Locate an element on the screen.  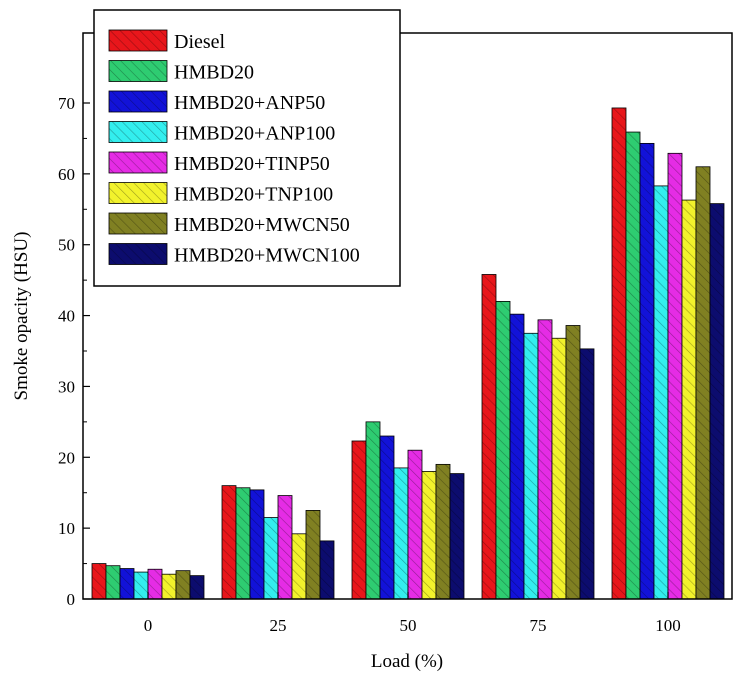
y-tick-label: 20 is located at coordinates (66, 457).